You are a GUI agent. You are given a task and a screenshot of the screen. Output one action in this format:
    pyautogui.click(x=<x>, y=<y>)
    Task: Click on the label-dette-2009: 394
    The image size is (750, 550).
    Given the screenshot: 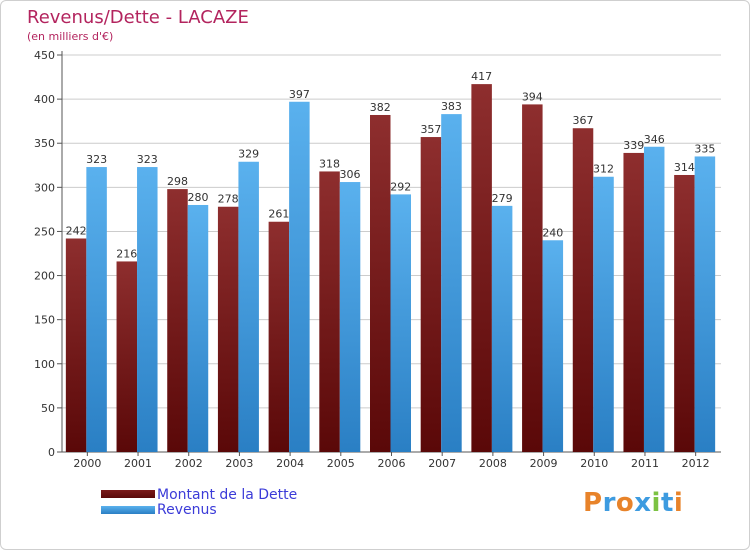 What is the action you would take?
    pyautogui.click(x=532, y=96)
    